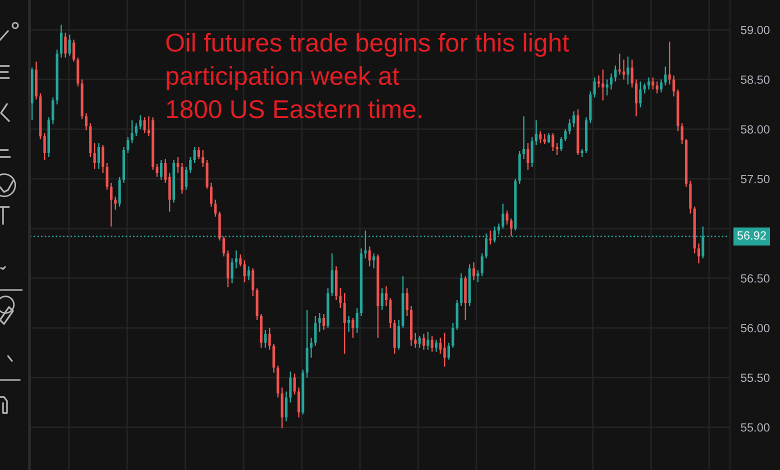  What do you see at coordinates (755, 80) in the screenshot?
I see `y-tick-label: 58.50` at bounding box center [755, 80].